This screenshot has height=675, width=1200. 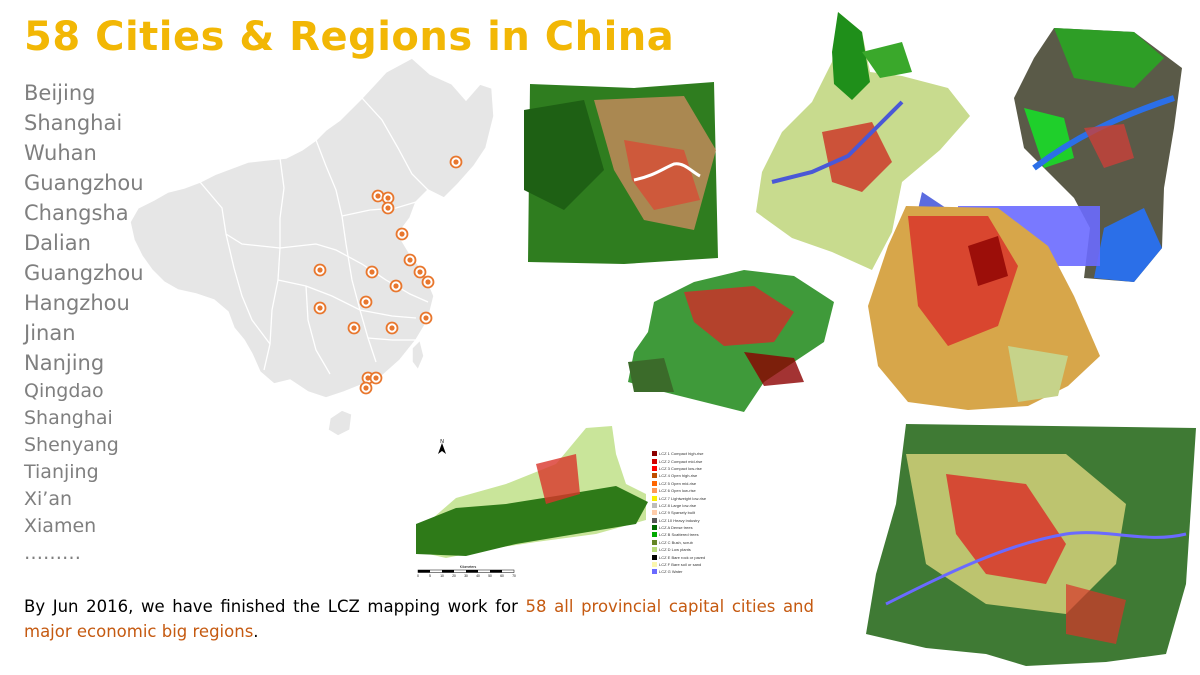 I want to click on legend-label: LCZ G Water, so click(x=671, y=572).